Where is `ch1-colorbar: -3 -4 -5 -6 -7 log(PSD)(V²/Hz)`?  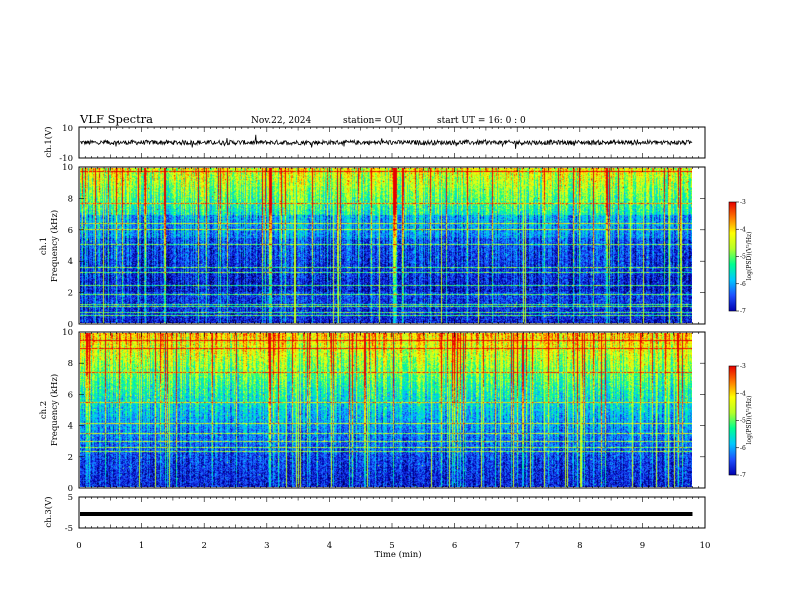
ch1-colorbar: -3 -4 -5 -6 -7 log(PSD)(V²/Hz) is located at coordinates (740, 257).